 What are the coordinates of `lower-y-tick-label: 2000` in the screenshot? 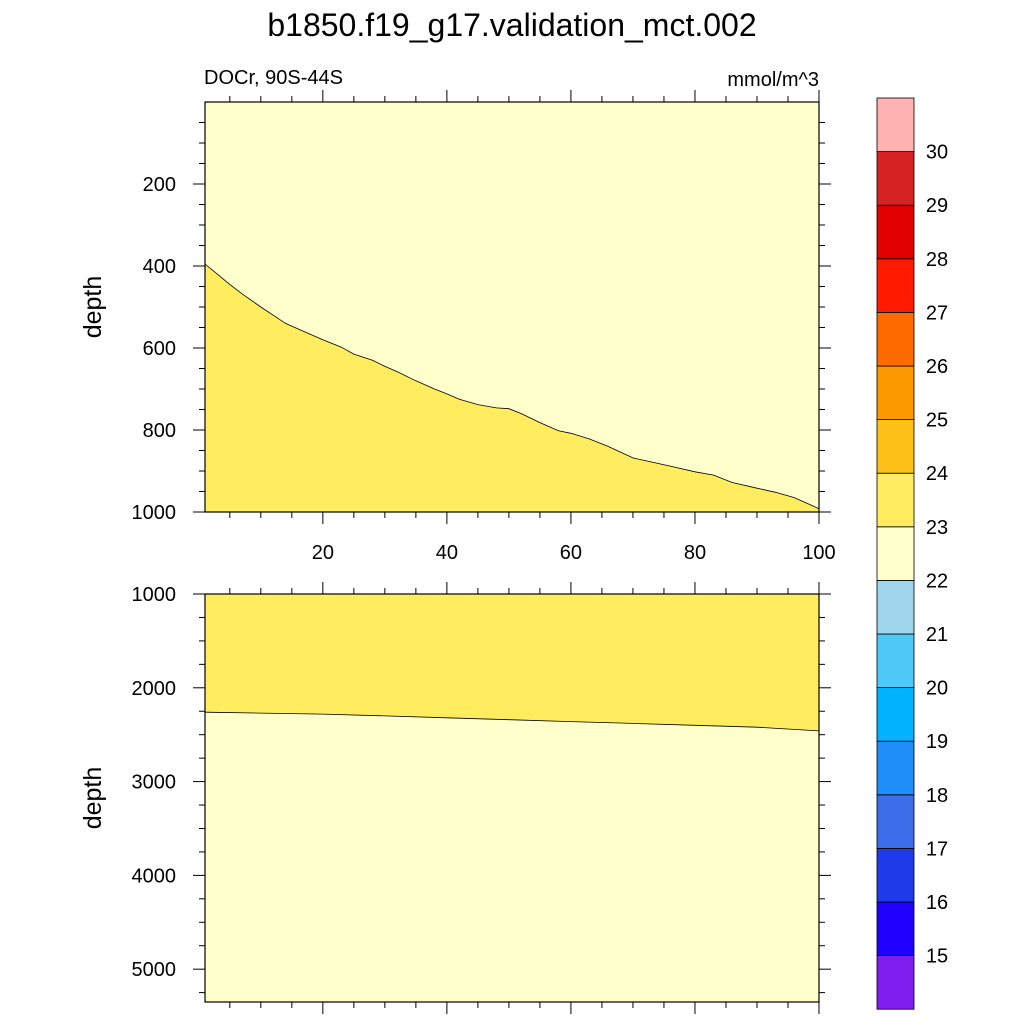 It's located at (154, 689).